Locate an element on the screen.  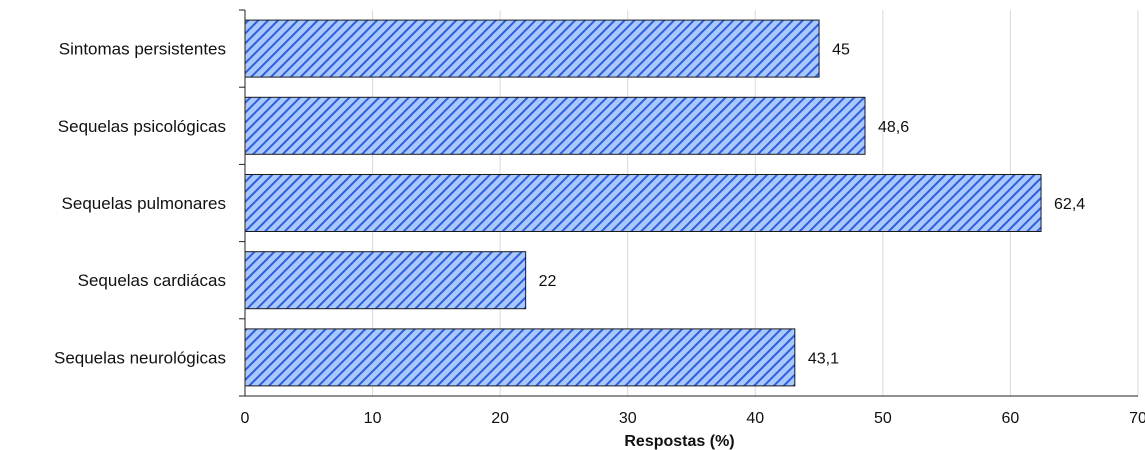
x-axis-title: Respostas (%) is located at coordinates (679, 441).